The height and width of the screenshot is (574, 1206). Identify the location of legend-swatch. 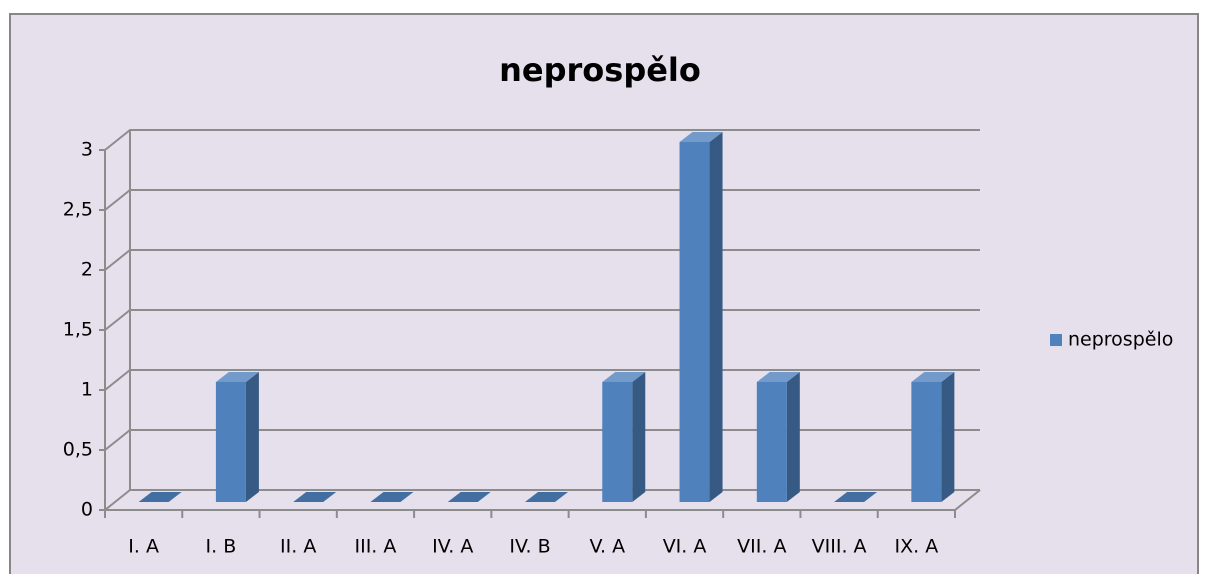
(1056, 340).